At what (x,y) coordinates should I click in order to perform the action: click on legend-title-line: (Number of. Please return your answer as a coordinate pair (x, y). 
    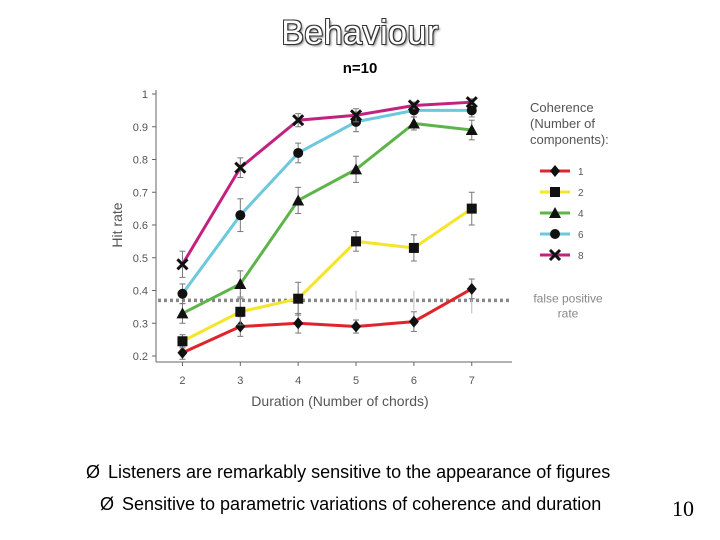
    Looking at the image, I should click on (562, 123).